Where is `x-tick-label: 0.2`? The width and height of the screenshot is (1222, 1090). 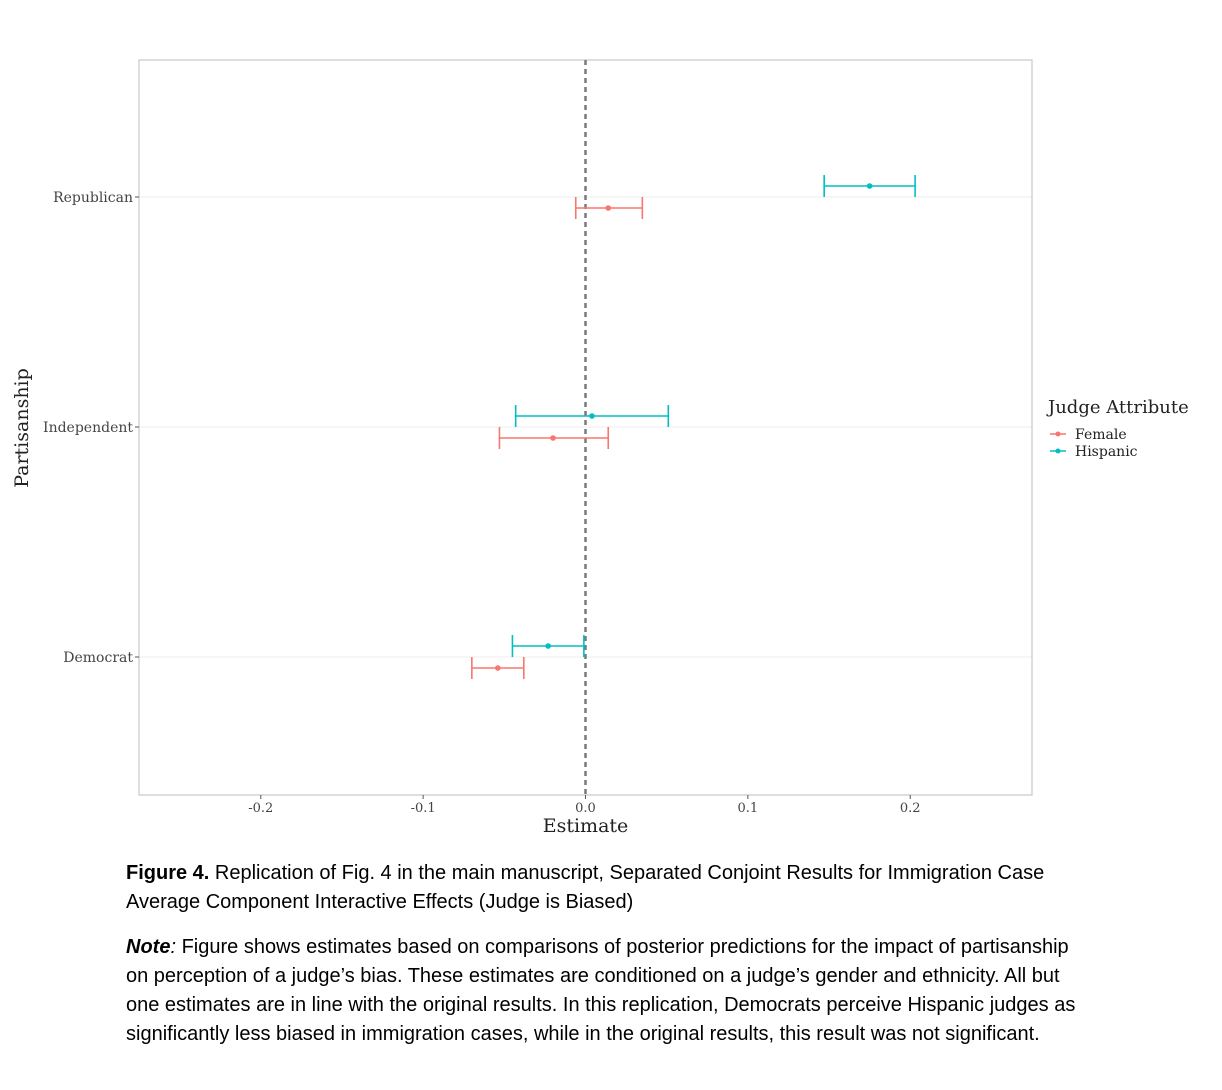 x-tick-label: 0.2 is located at coordinates (910, 808).